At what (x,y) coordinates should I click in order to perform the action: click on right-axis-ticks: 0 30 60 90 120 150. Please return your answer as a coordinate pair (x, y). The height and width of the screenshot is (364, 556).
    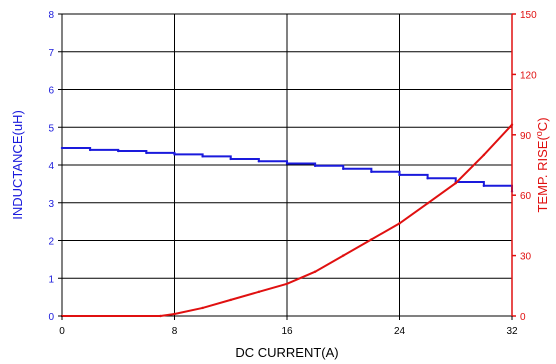
    Looking at the image, I should click on (524, 166).